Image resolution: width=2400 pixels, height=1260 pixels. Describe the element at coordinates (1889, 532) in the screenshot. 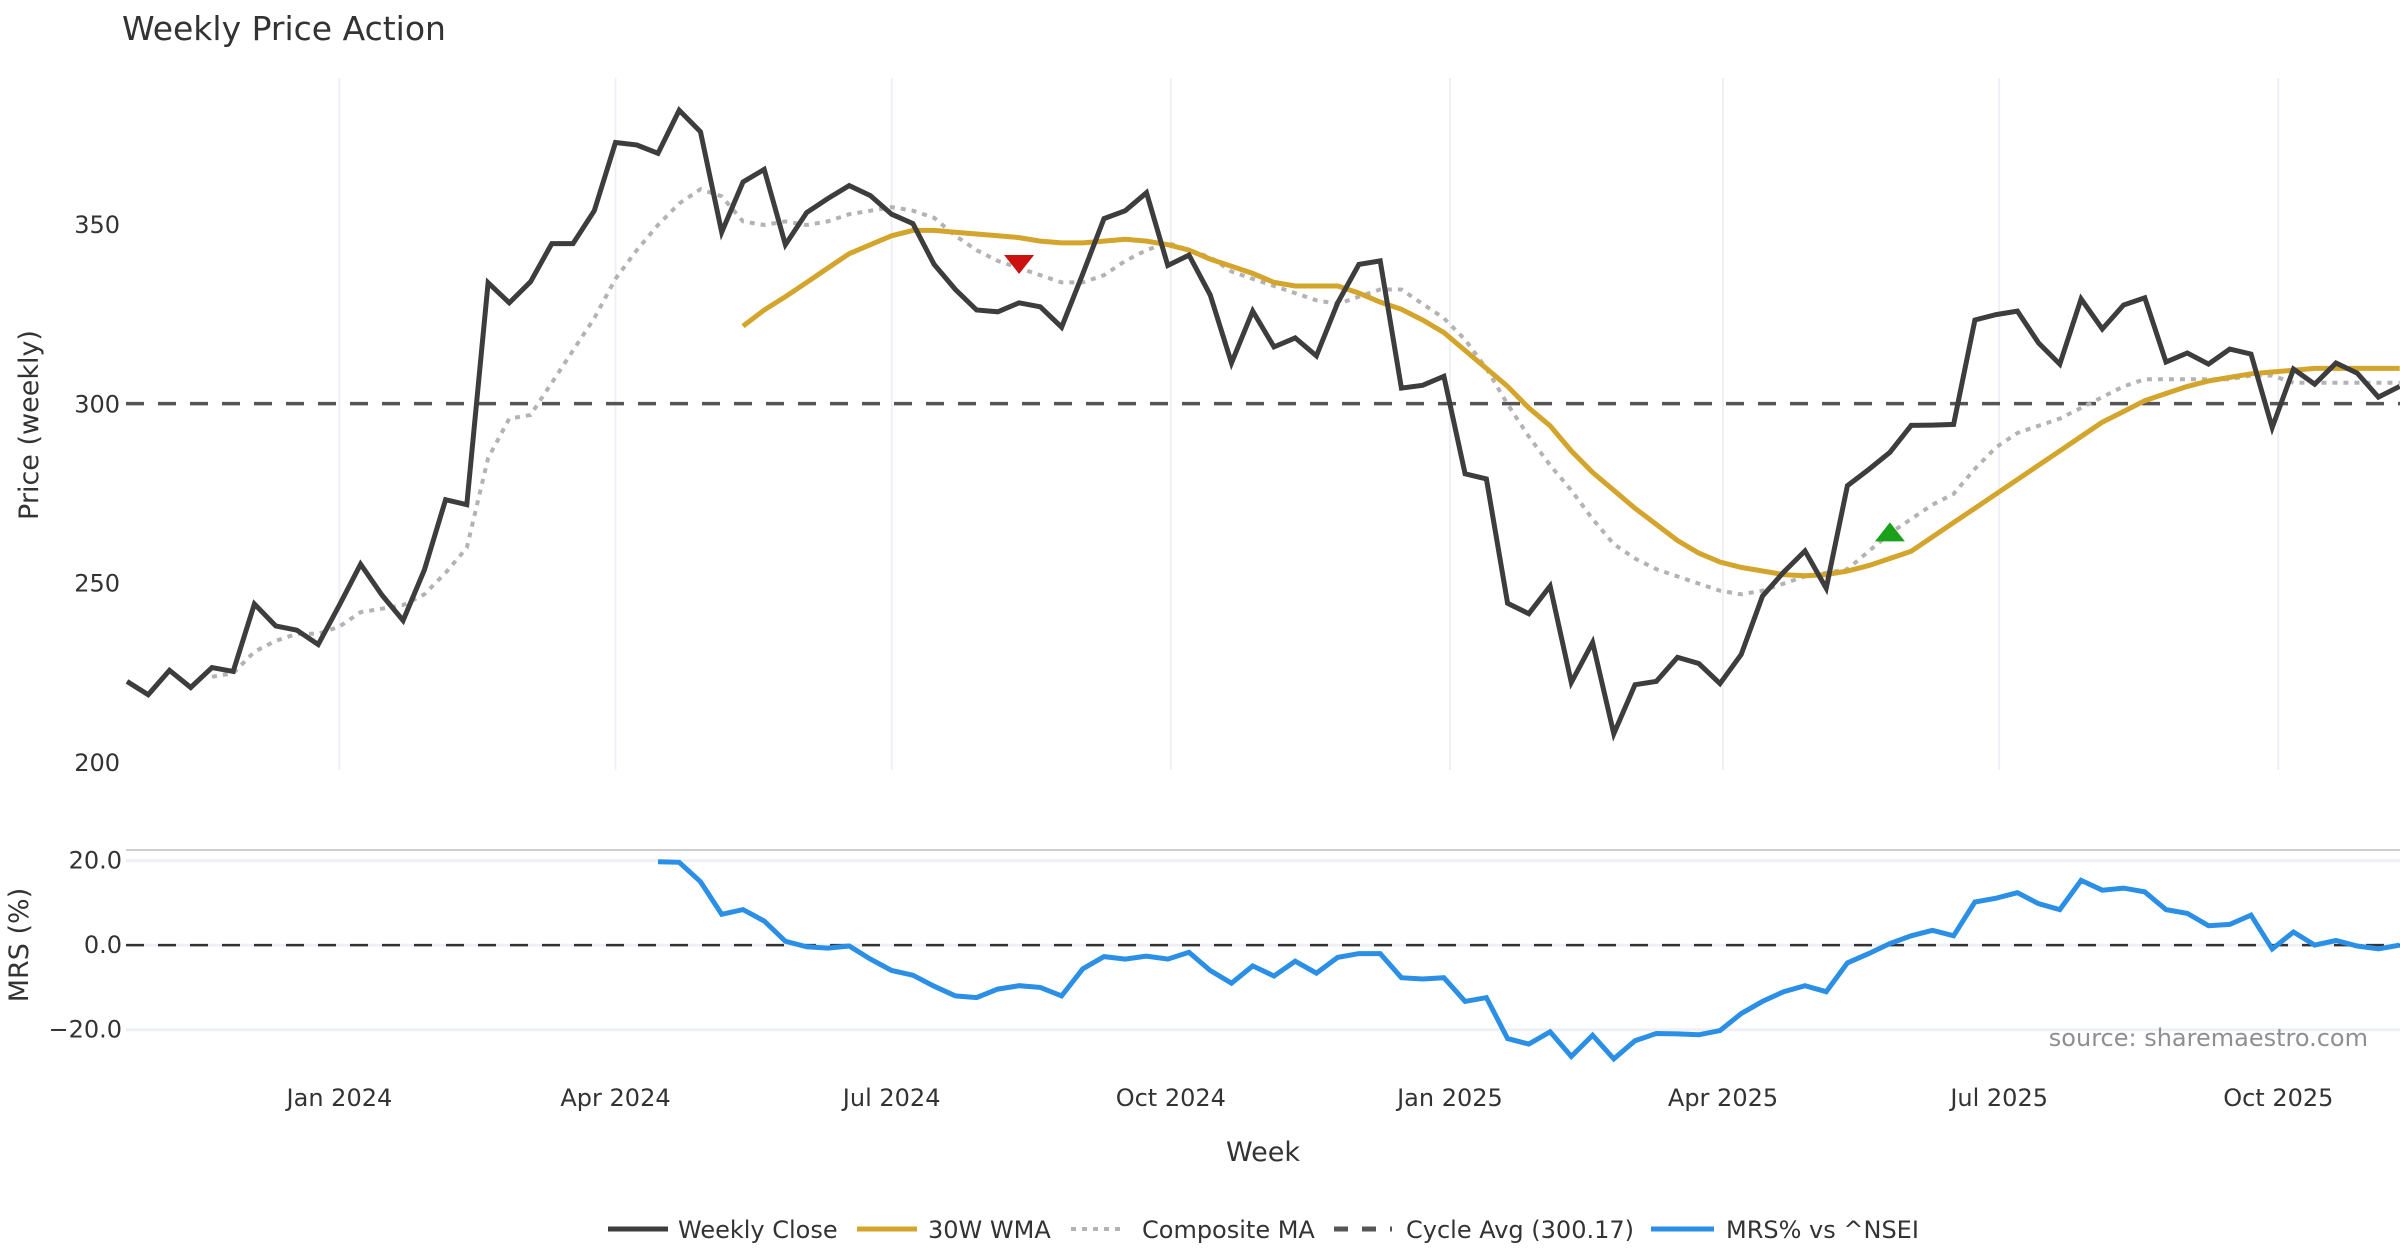

I see `buy-signal-marker` at that location.